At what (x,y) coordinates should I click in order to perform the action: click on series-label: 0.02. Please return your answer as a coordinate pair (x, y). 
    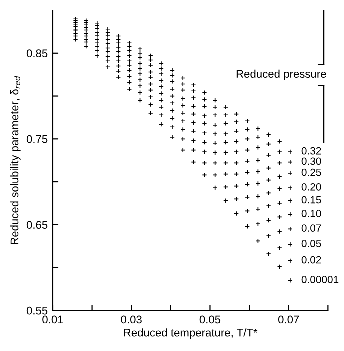
    Looking at the image, I should click on (312, 260).